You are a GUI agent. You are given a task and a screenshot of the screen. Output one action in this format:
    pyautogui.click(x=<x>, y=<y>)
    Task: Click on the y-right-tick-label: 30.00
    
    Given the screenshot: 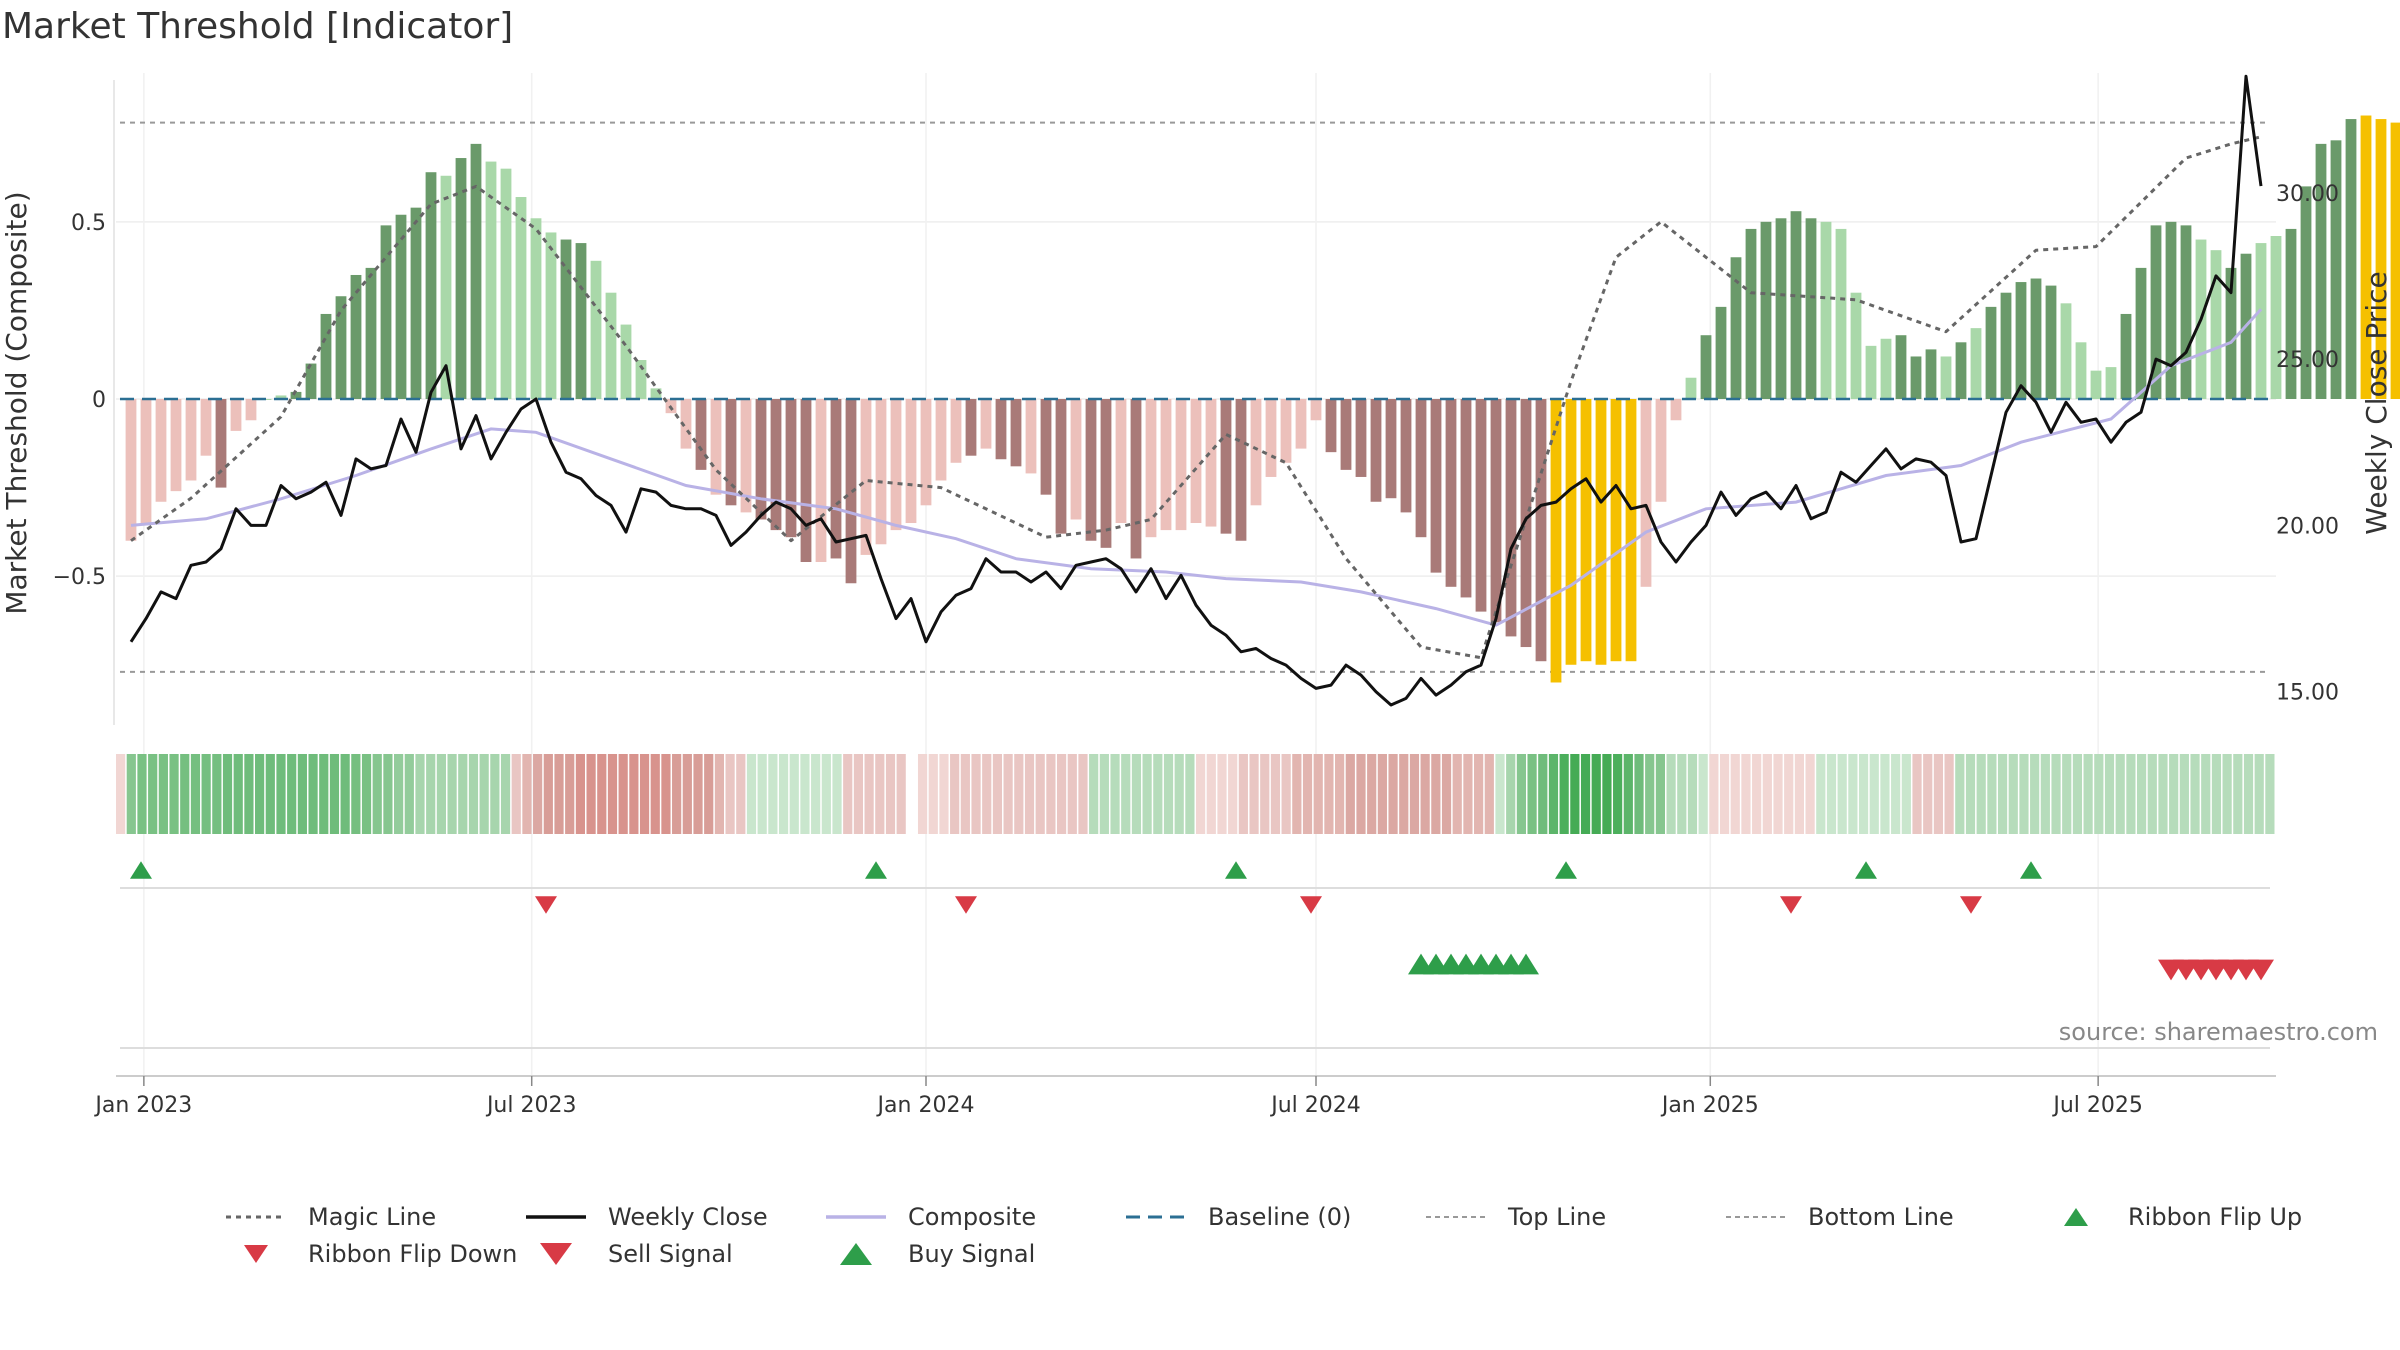 What is the action you would take?
    pyautogui.click(x=2307, y=194)
    